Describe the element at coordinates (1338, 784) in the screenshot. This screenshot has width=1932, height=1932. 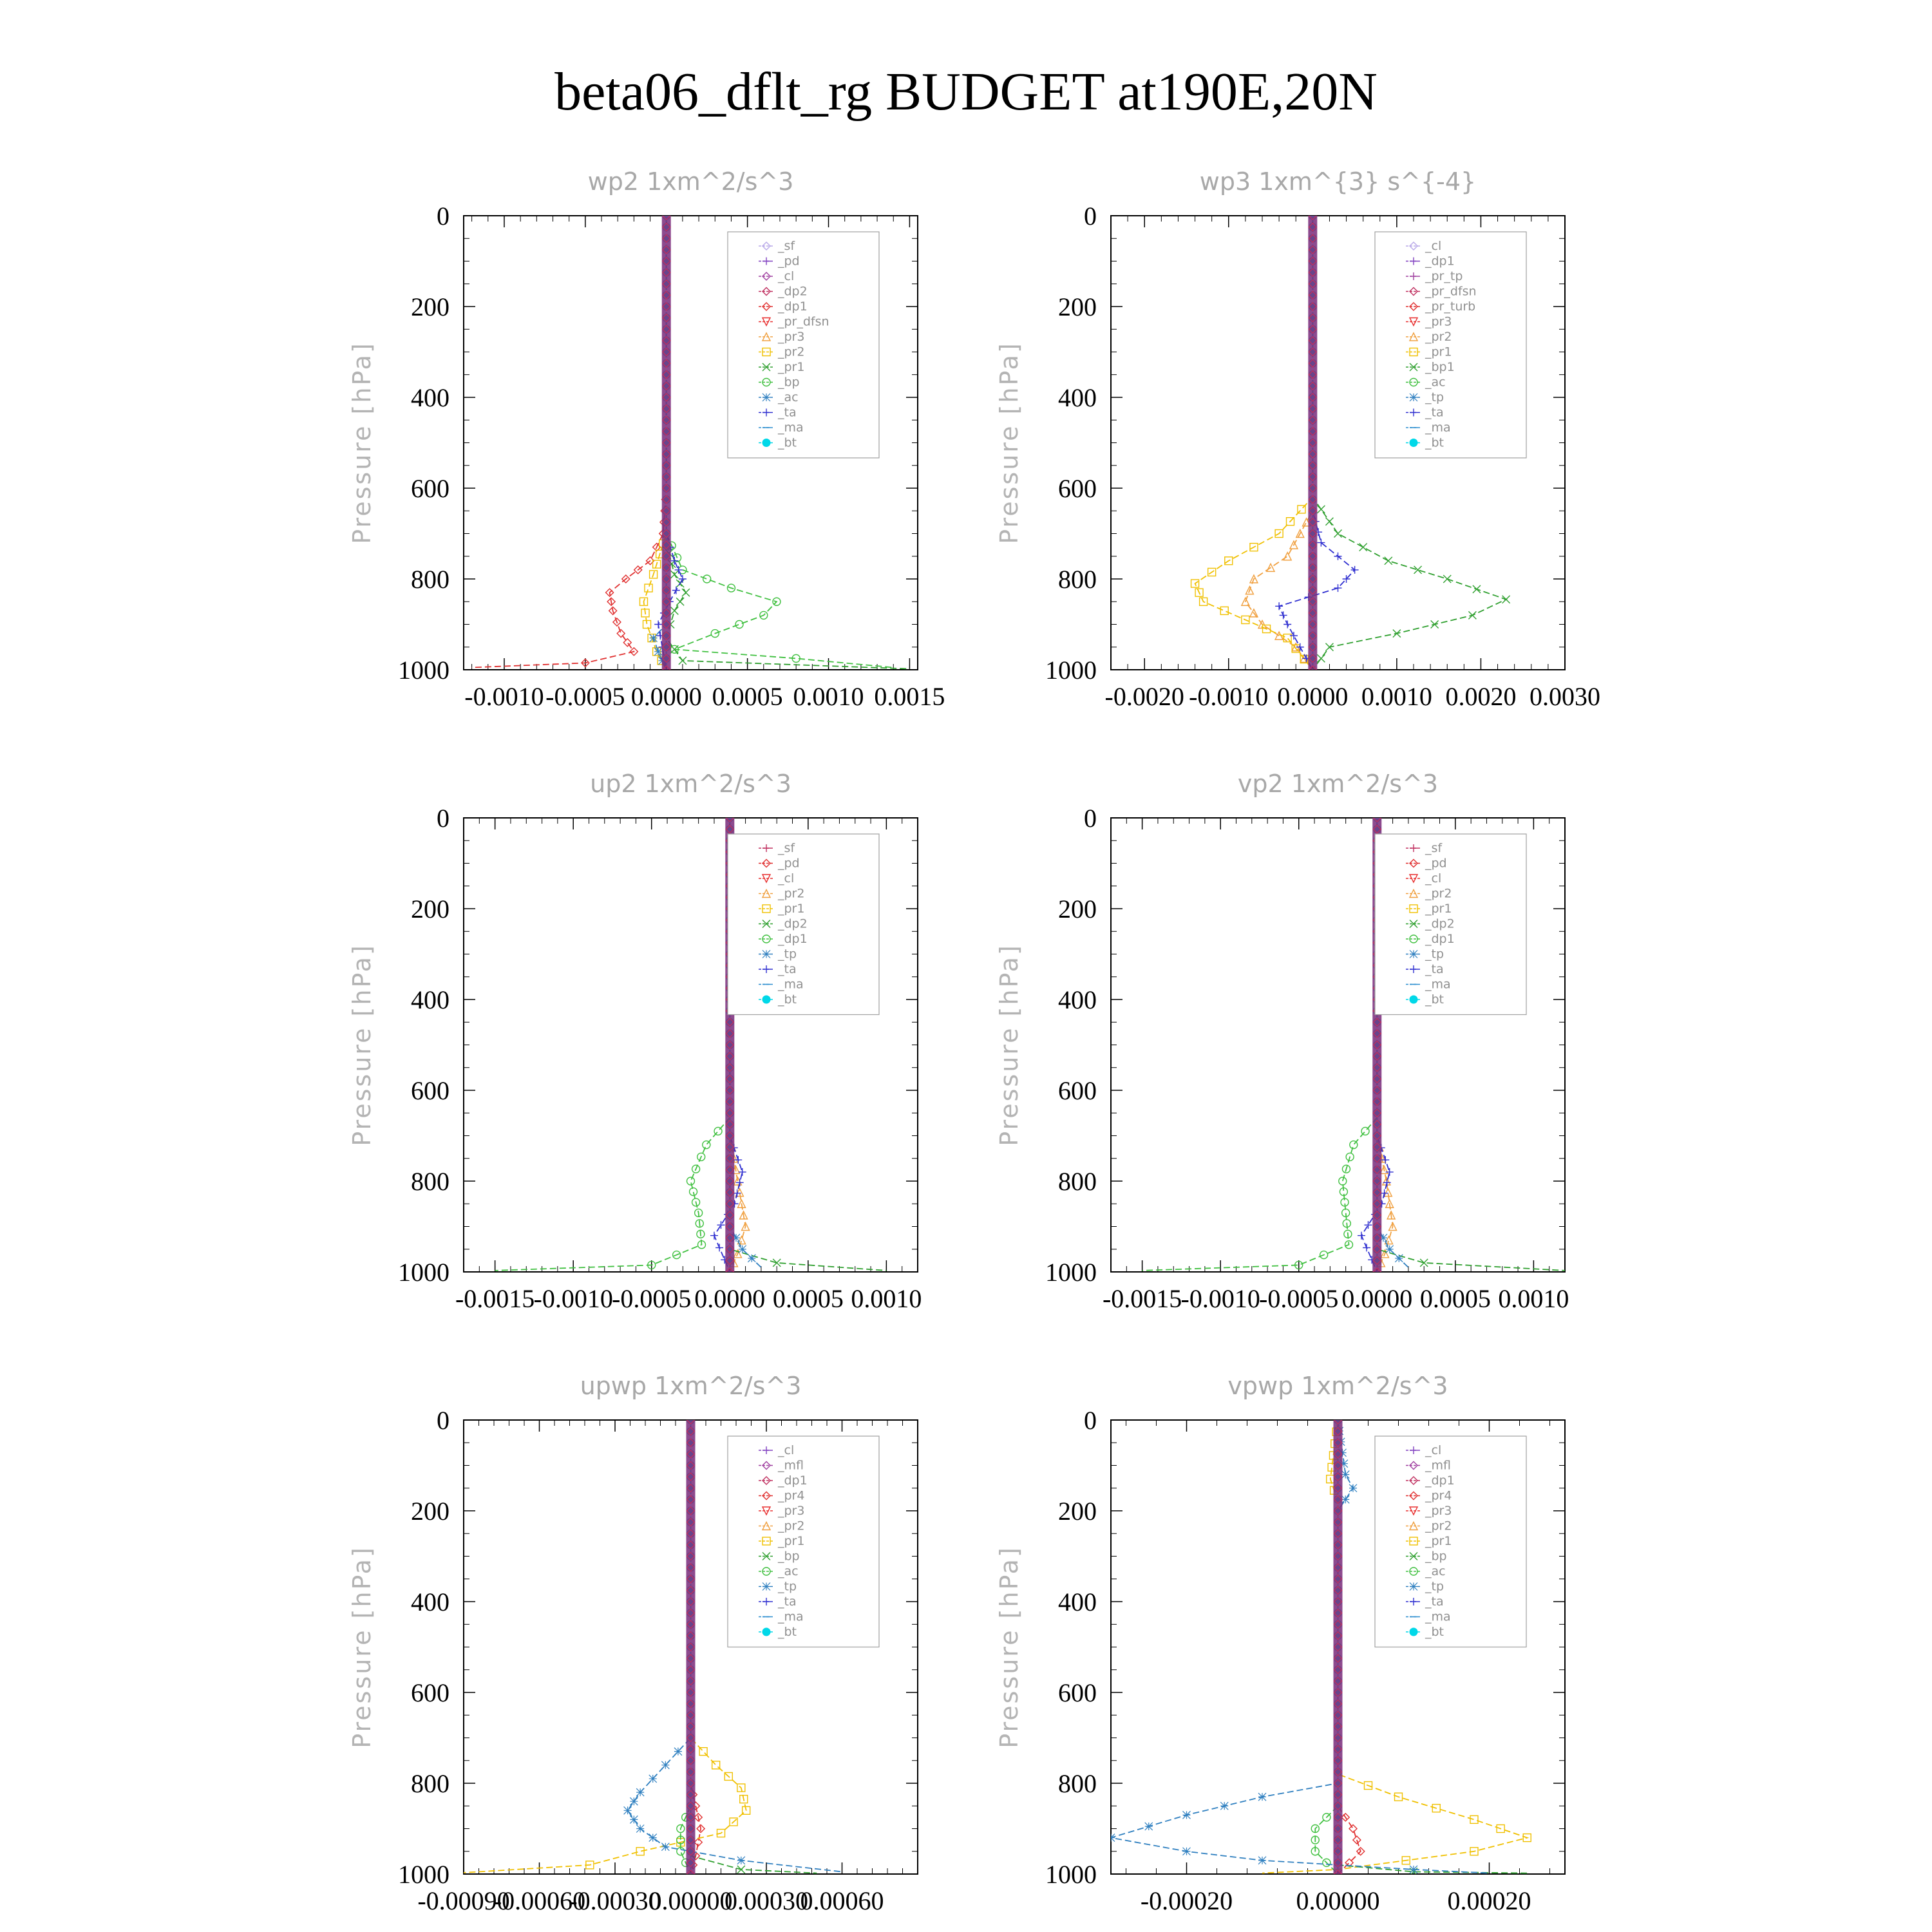
I see `panel-subtitle: vp2 1xm^2/s^3` at that location.